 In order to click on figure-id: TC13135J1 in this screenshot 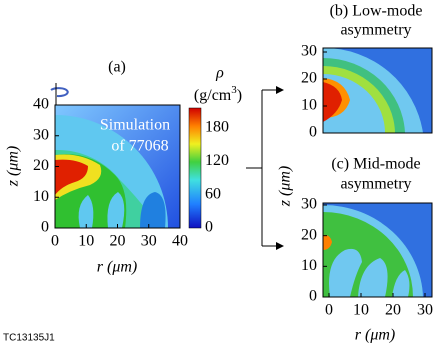, I will do `click(29, 338)`.